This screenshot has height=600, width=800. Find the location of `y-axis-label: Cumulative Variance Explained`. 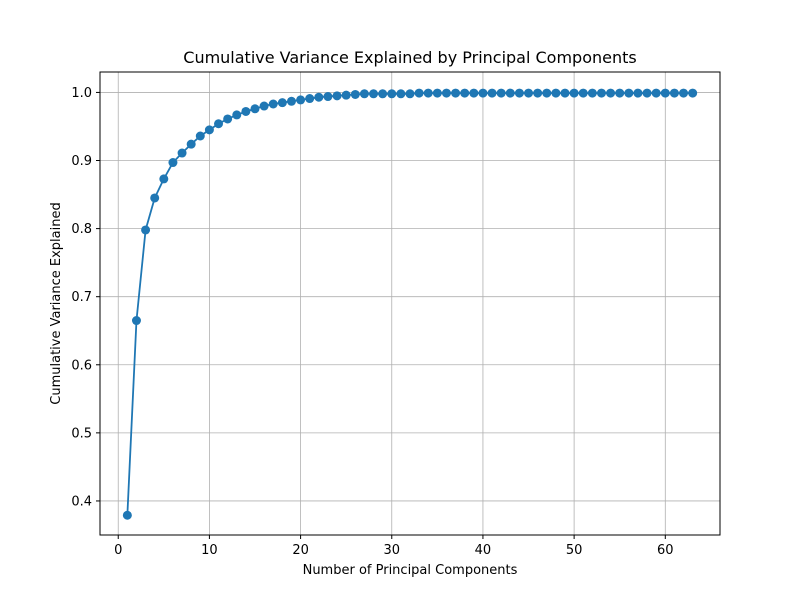

y-axis-label: Cumulative Variance Explained is located at coordinates (56, 303).